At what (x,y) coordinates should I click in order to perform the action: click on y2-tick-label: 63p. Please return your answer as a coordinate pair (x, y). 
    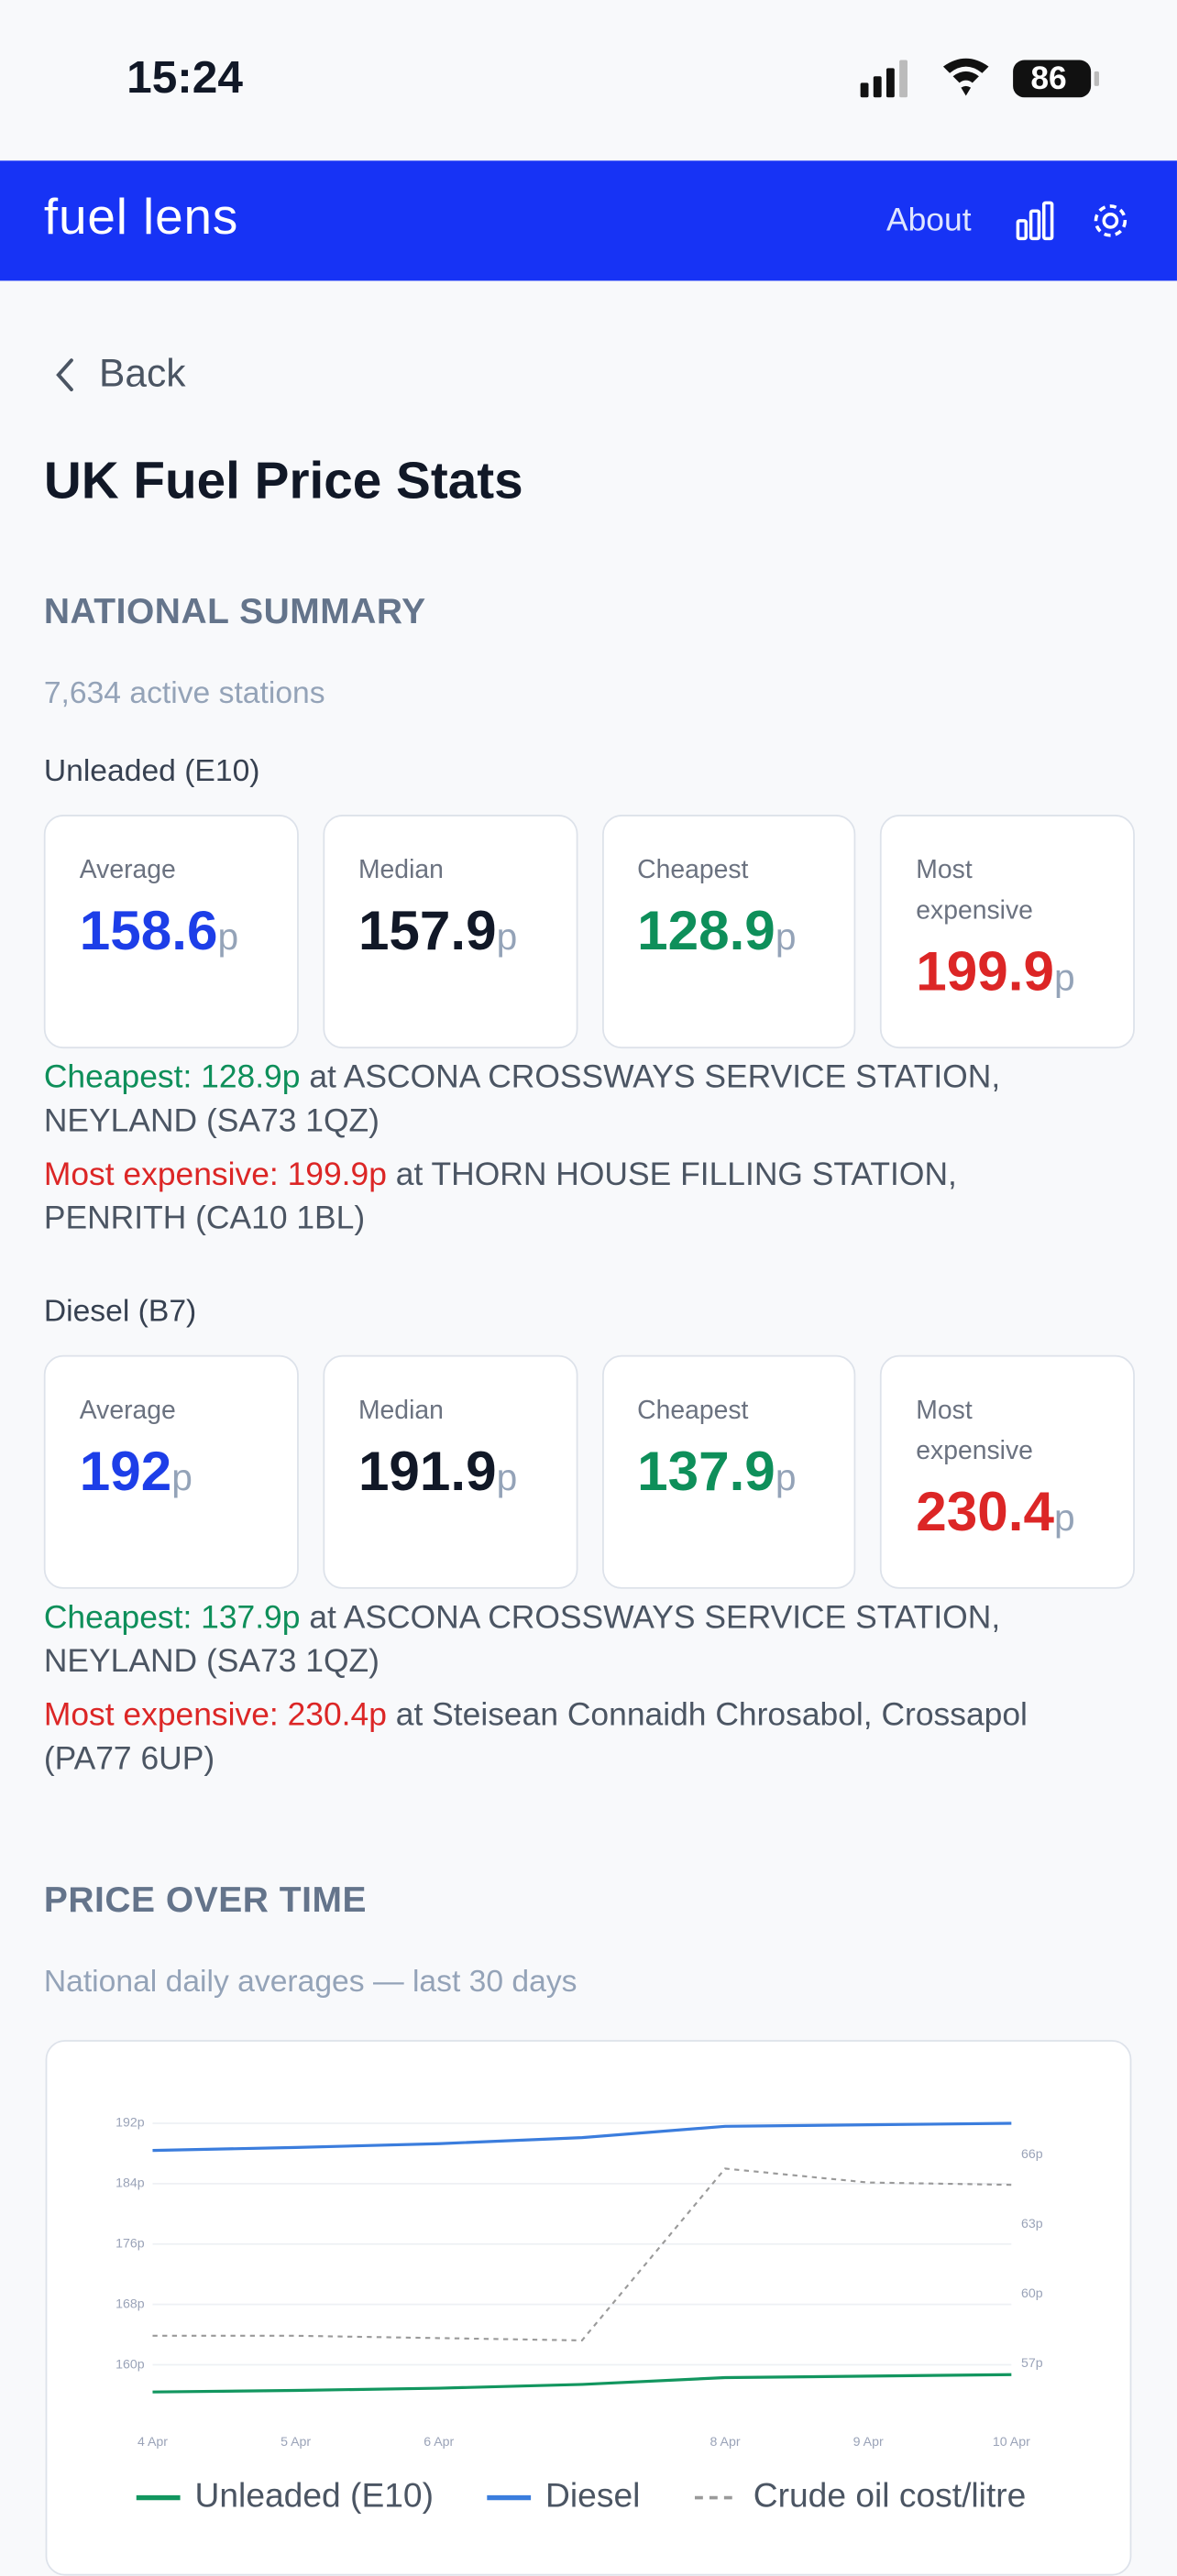
    Looking at the image, I should click on (1032, 2224).